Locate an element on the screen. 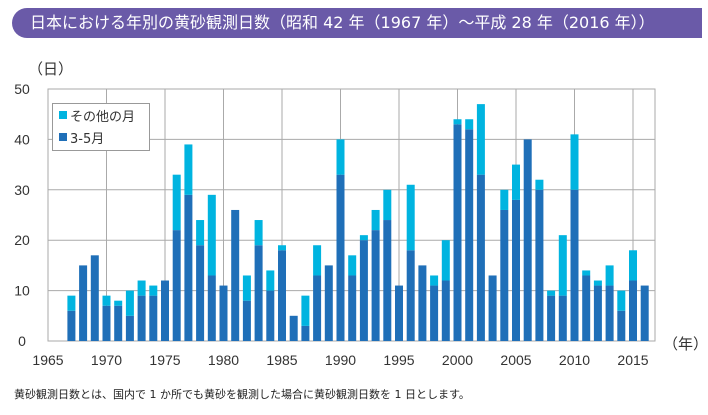  bar-spring-1996 is located at coordinates (410, 295).